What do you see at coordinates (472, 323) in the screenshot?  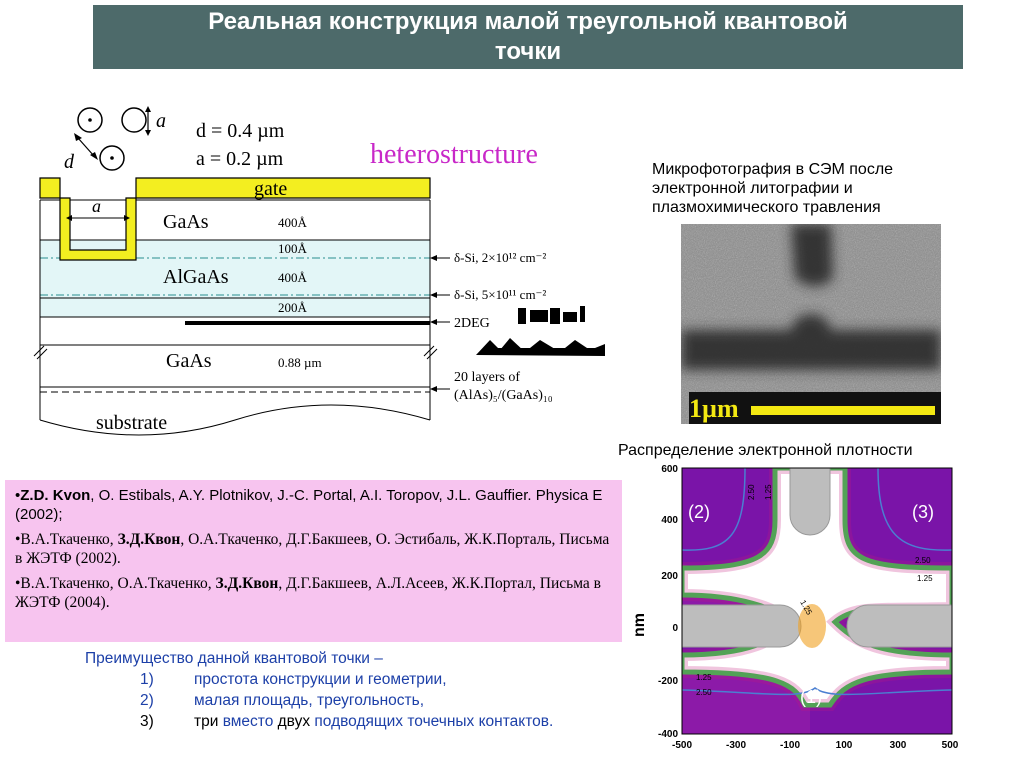 I see `2deg-annotation: 2DEG` at bounding box center [472, 323].